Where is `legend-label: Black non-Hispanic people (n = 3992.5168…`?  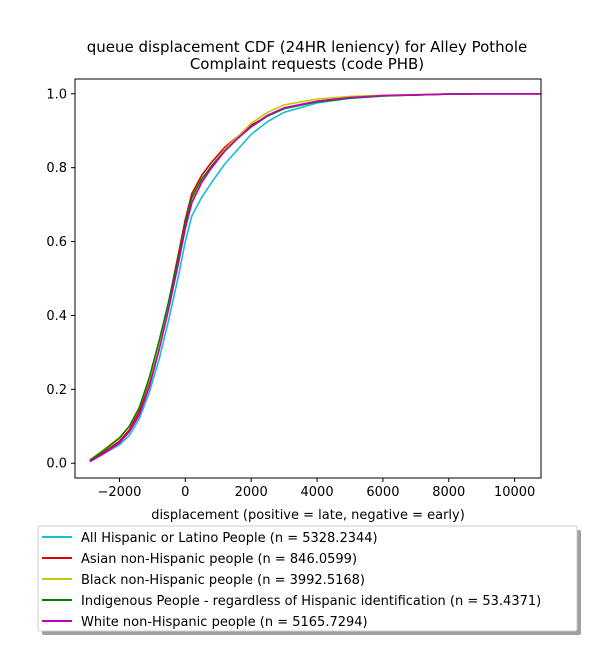
legend-label: Black non-Hispanic people (n = 3992.5168… is located at coordinates (223, 580).